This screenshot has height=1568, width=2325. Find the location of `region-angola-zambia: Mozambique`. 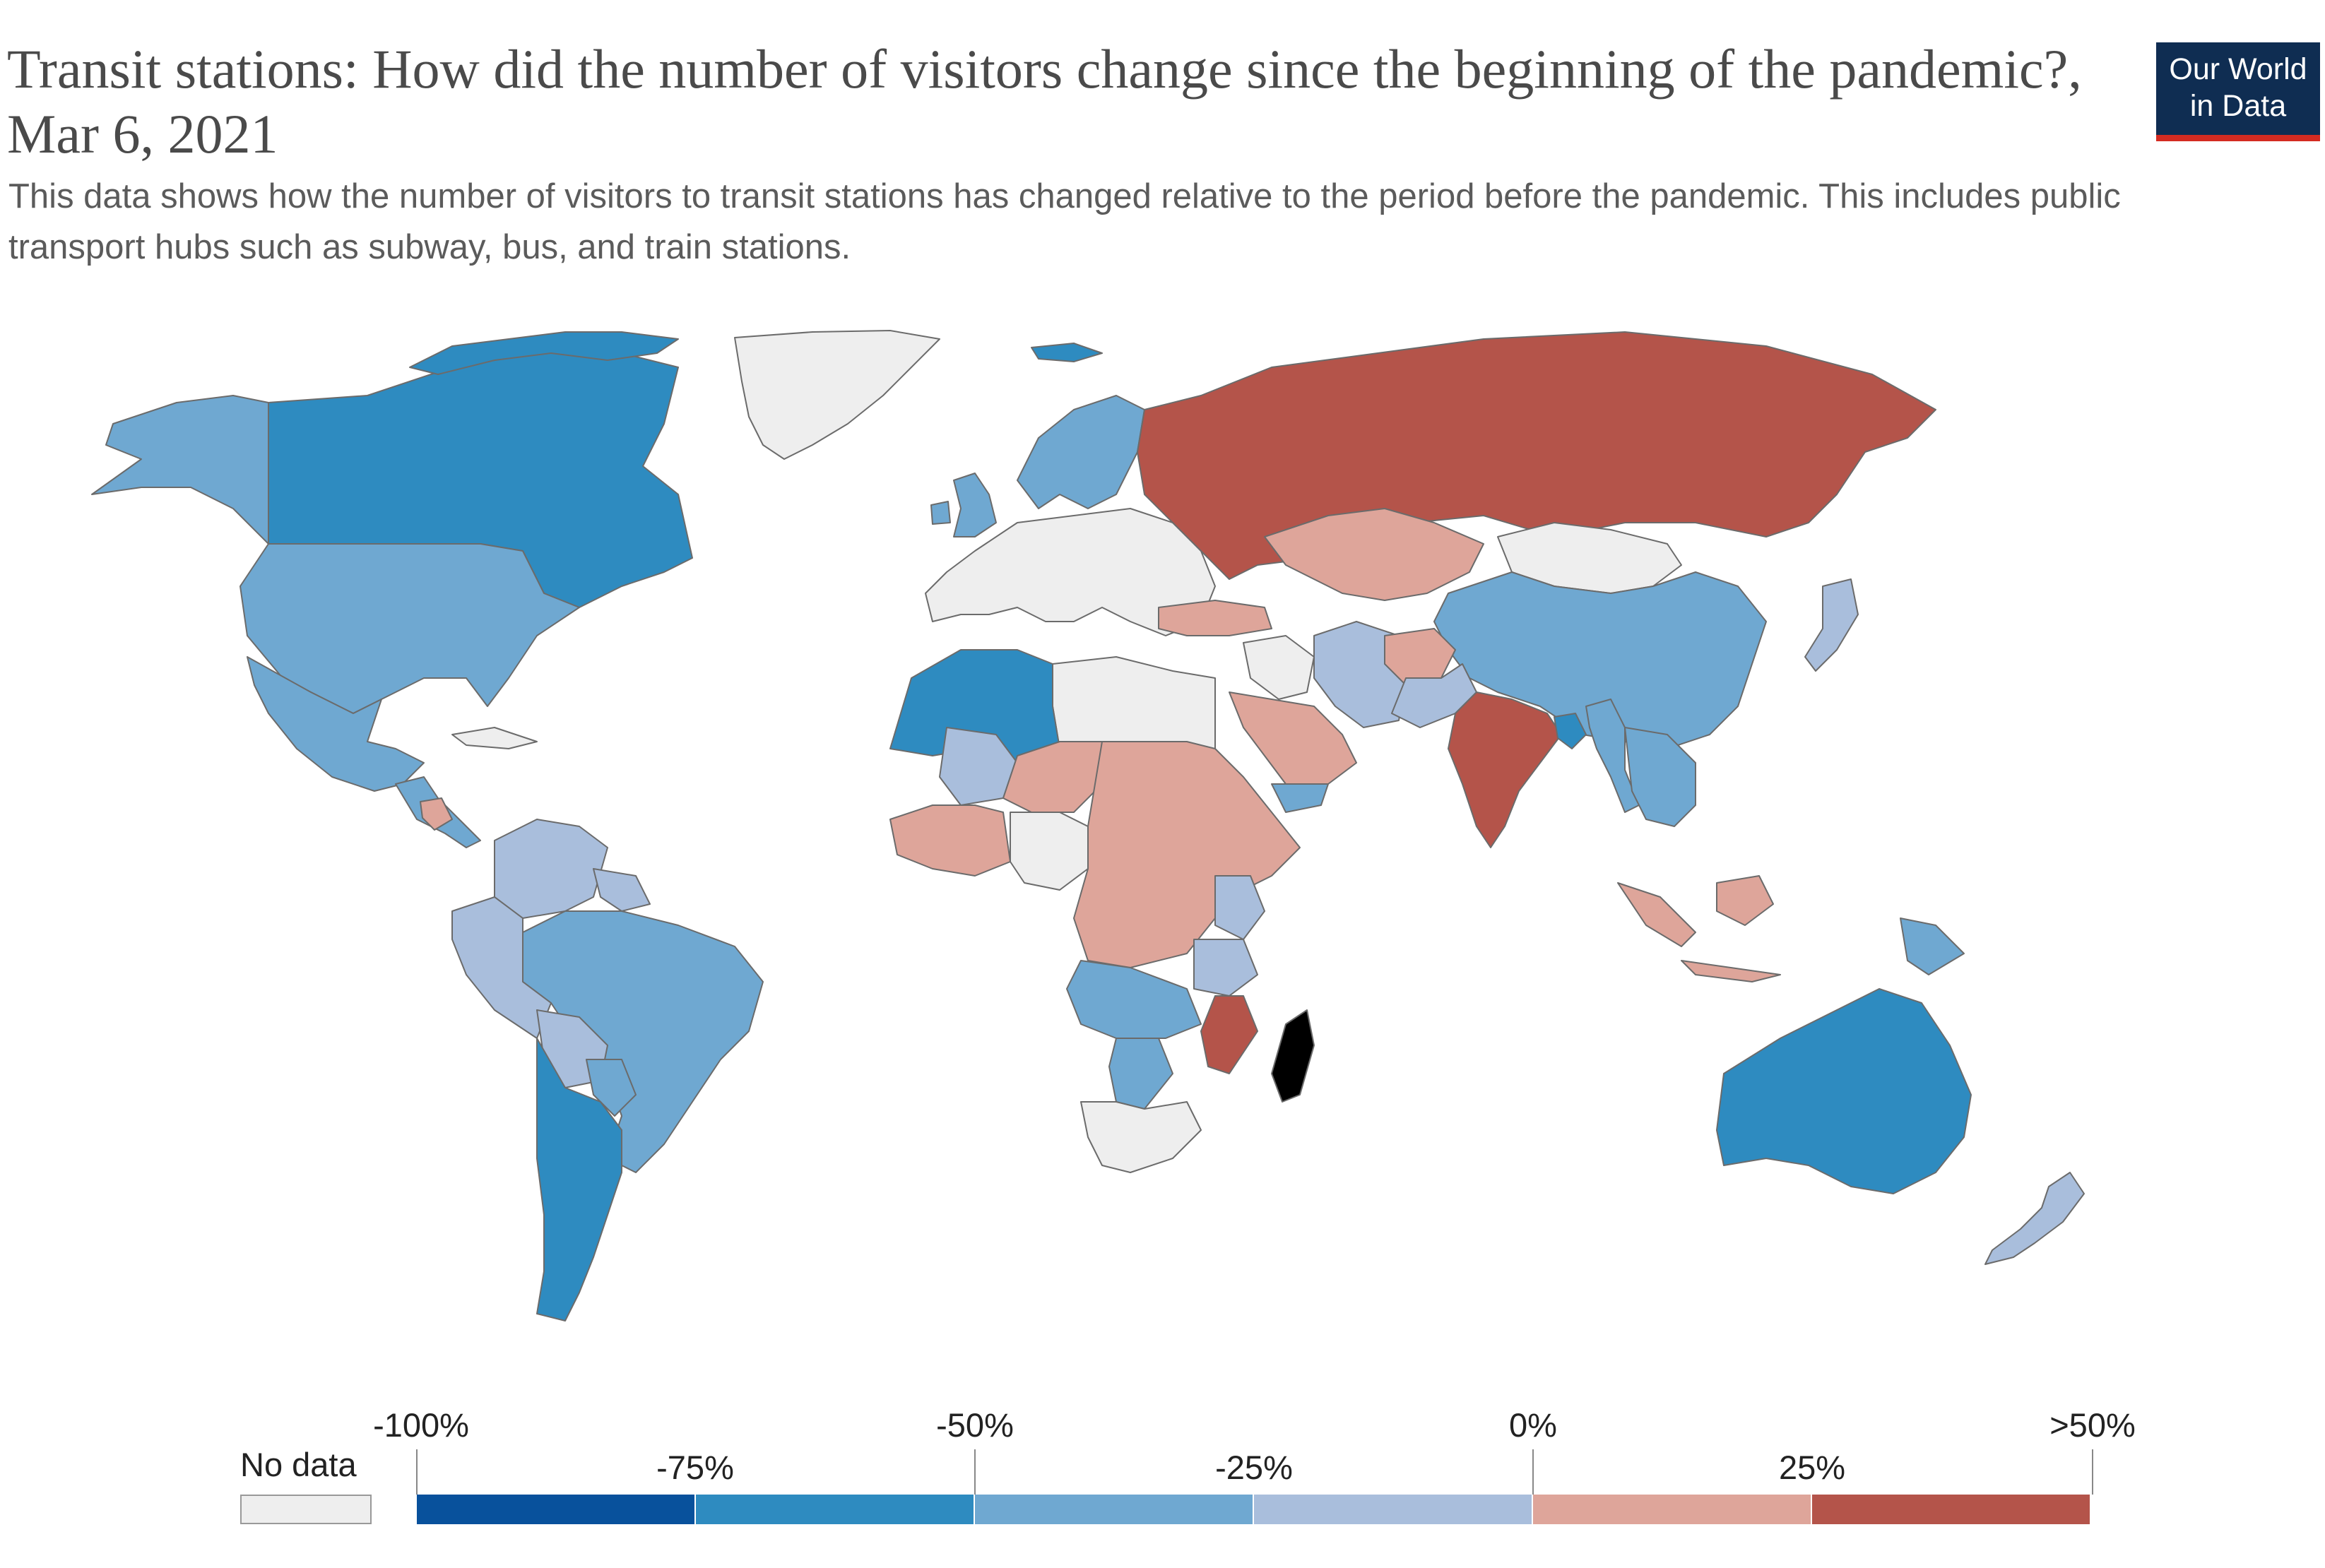

region-angola-zambia: Mozambique is located at coordinates (1134, 999).